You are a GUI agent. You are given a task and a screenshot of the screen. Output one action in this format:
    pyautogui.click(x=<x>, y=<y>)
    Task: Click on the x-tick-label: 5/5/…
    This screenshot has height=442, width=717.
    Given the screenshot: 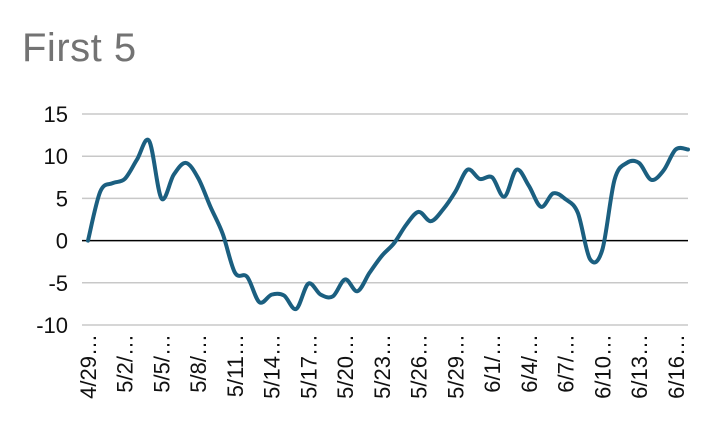 What is the action you would take?
    pyautogui.click(x=161, y=363)
    